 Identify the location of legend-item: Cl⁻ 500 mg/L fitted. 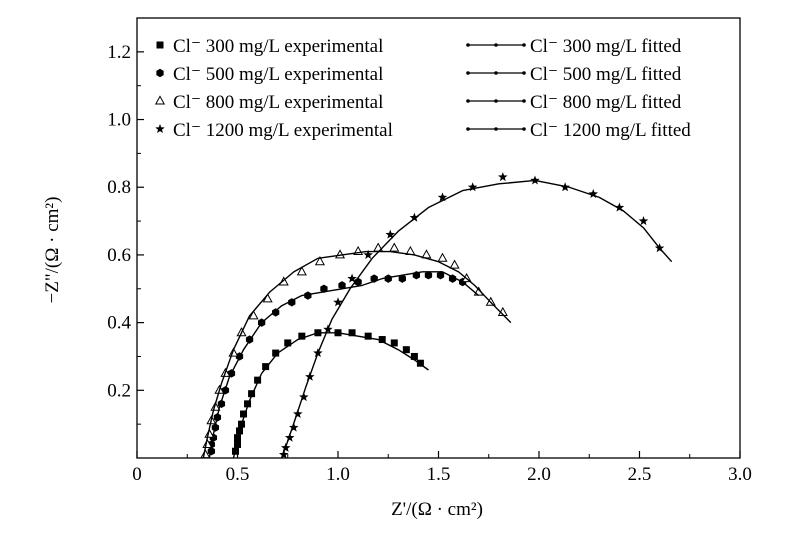
(574, 74).